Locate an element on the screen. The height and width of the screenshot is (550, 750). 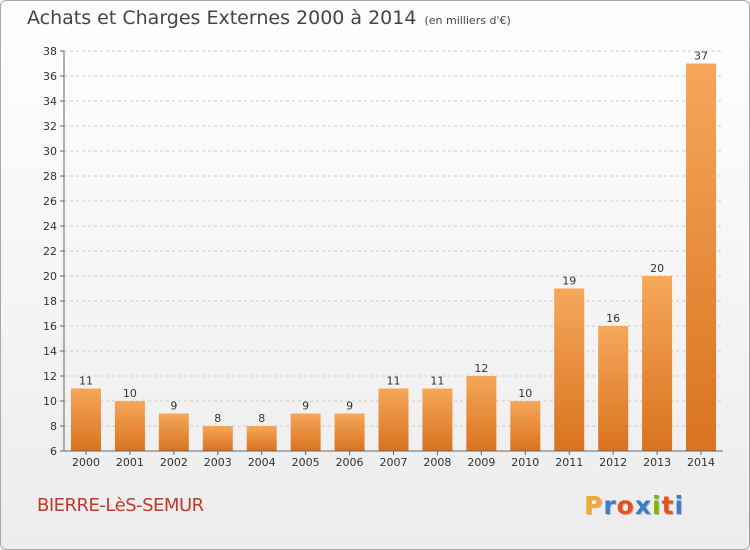
y-tick-label: 22 is located at coordinates (50, 251).